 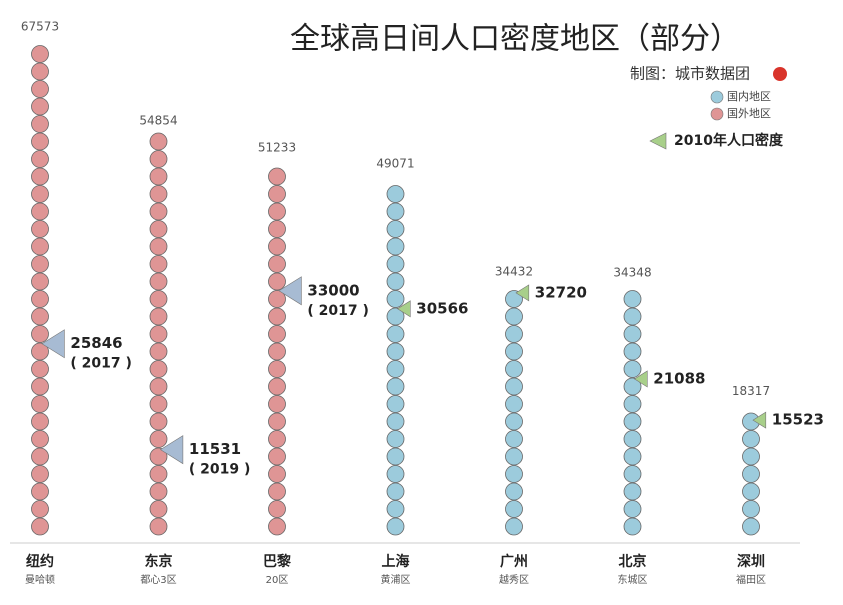 What do you see at coordinates (561, 292) in the screenshot?
I see `marker-label: 32720` at bounding box center [561, 292].